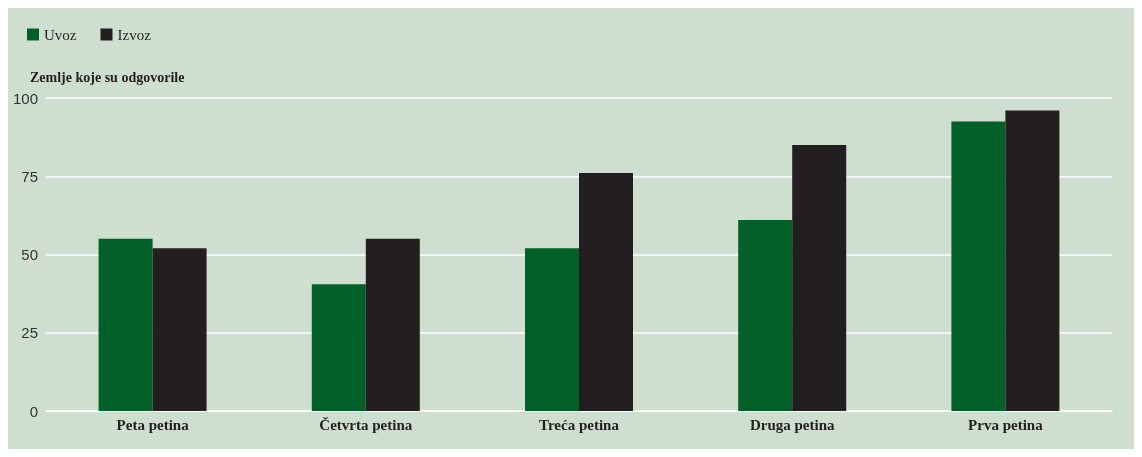 The width and height of the screenshot is (1142, 457). Describe the element at coordinates (153, 424) in the screenshot. I see `x-tick-label: Peta petina` at that location.